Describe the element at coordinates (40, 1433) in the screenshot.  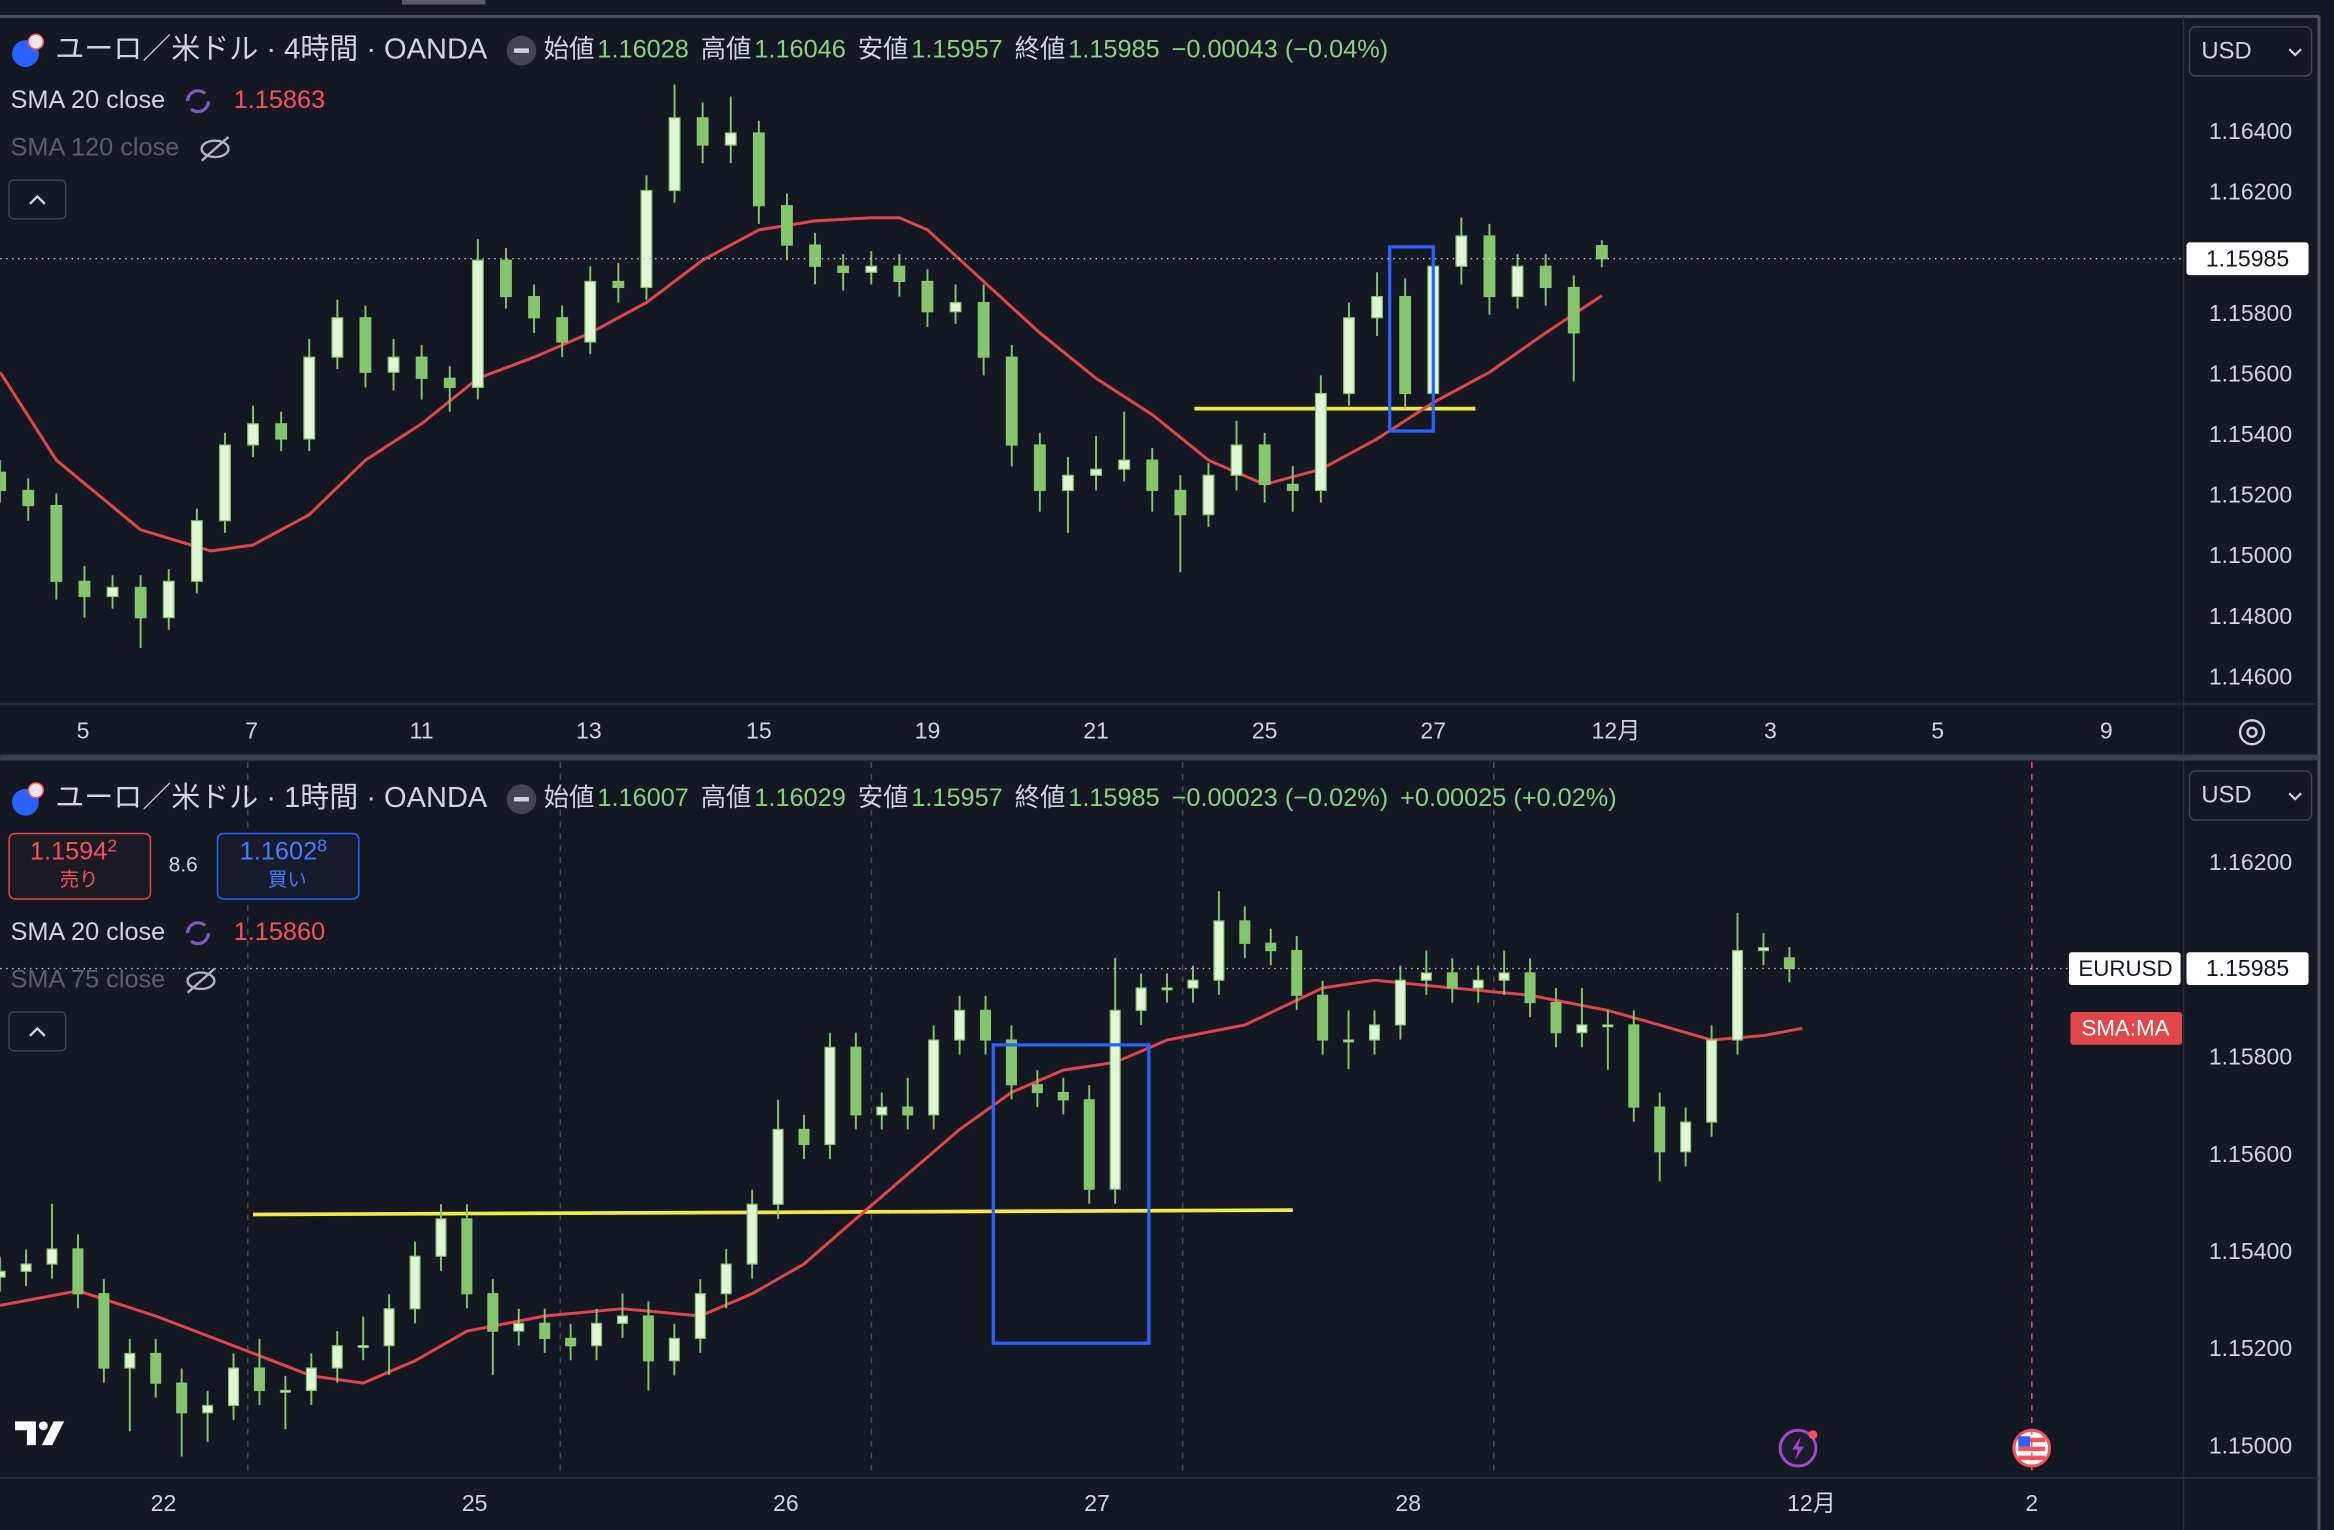
I see `tradingview-logo` at that location.